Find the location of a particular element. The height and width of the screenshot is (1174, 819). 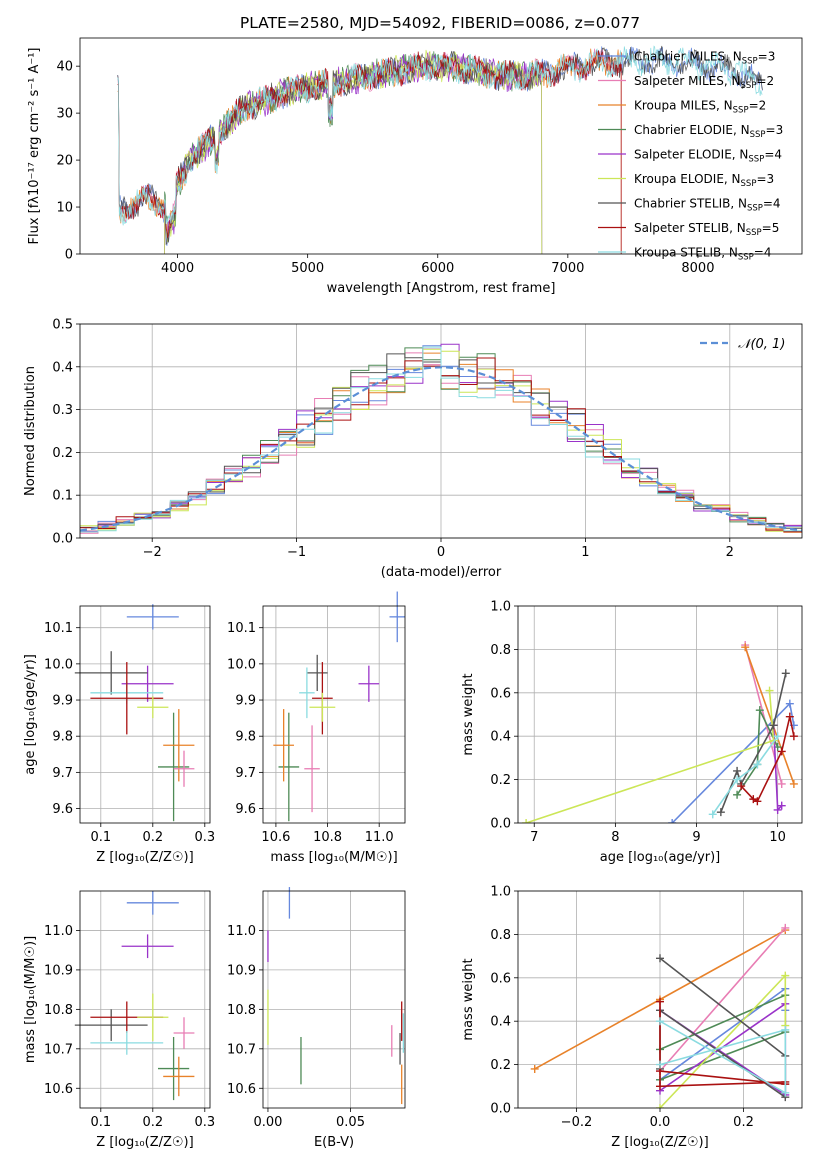

normal-reference-curve is located at coordinates (441, 449).